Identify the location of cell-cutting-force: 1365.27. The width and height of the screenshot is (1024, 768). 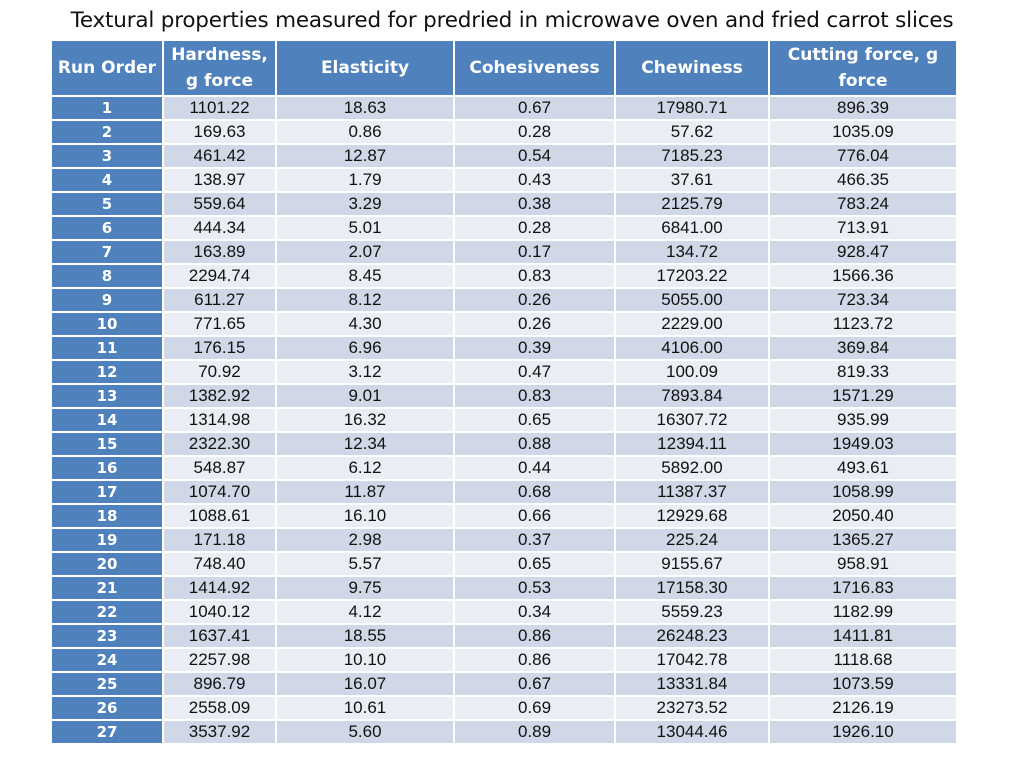
(863, 541).